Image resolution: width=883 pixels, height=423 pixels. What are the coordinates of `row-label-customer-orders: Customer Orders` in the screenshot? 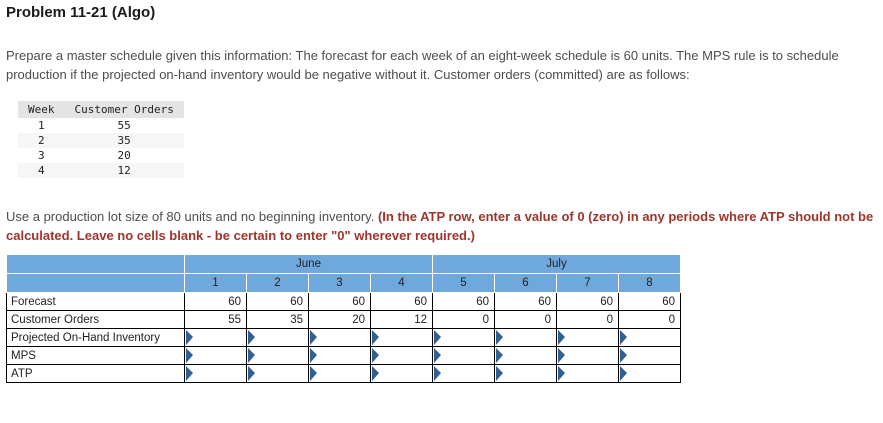 It's located at (95, 320).